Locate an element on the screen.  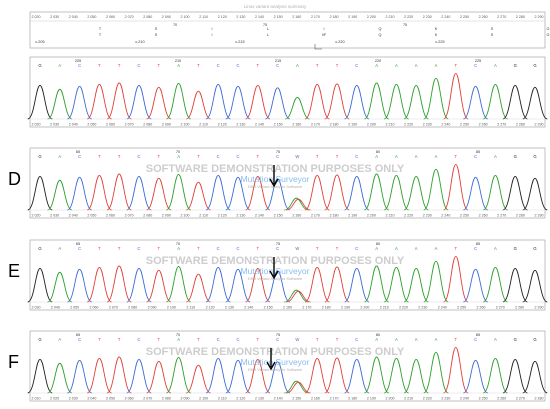
header-axis-tick: 2 250 is located at coordinates (464, 17).